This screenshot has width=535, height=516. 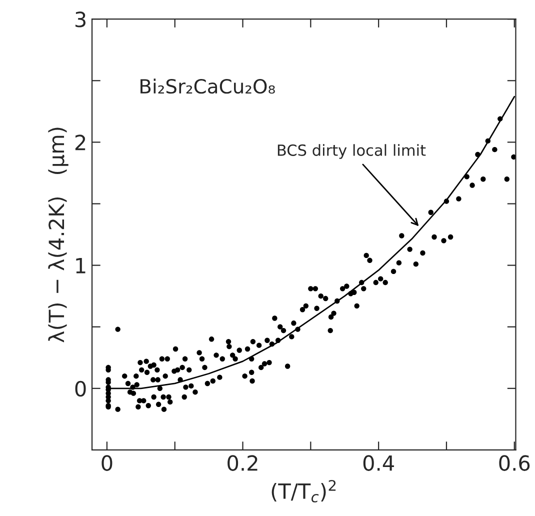 I want to click on x-tick-label: 0.6, so click(x=514, y=463).